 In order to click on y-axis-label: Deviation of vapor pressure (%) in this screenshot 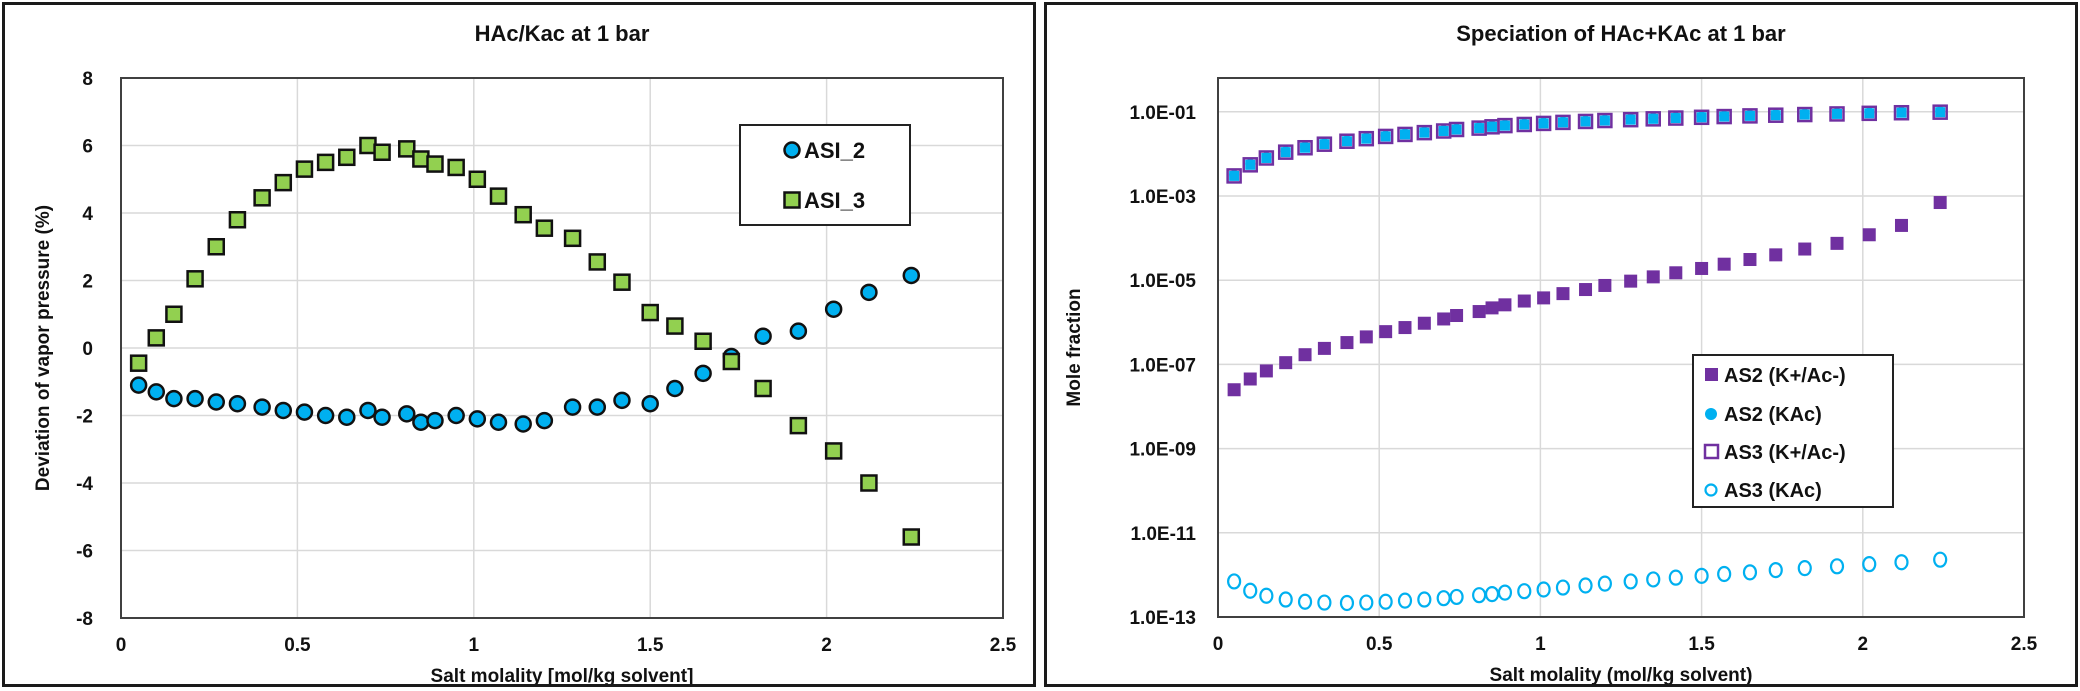, I will do `click(43, 348)`.